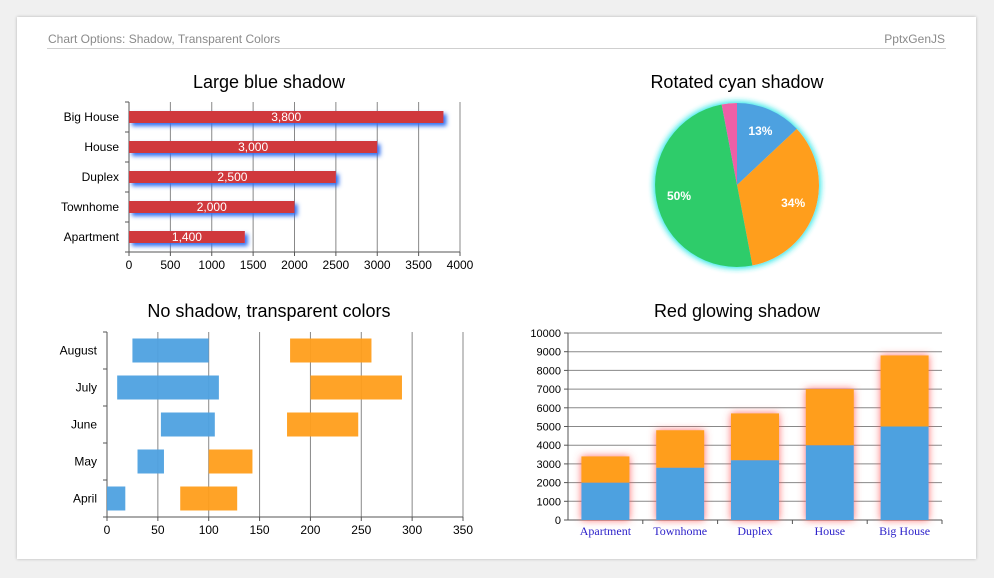  Describe the element at coordinates (793, 203) in the screenshot. I see `pie-slice-label: 34%` at that location.